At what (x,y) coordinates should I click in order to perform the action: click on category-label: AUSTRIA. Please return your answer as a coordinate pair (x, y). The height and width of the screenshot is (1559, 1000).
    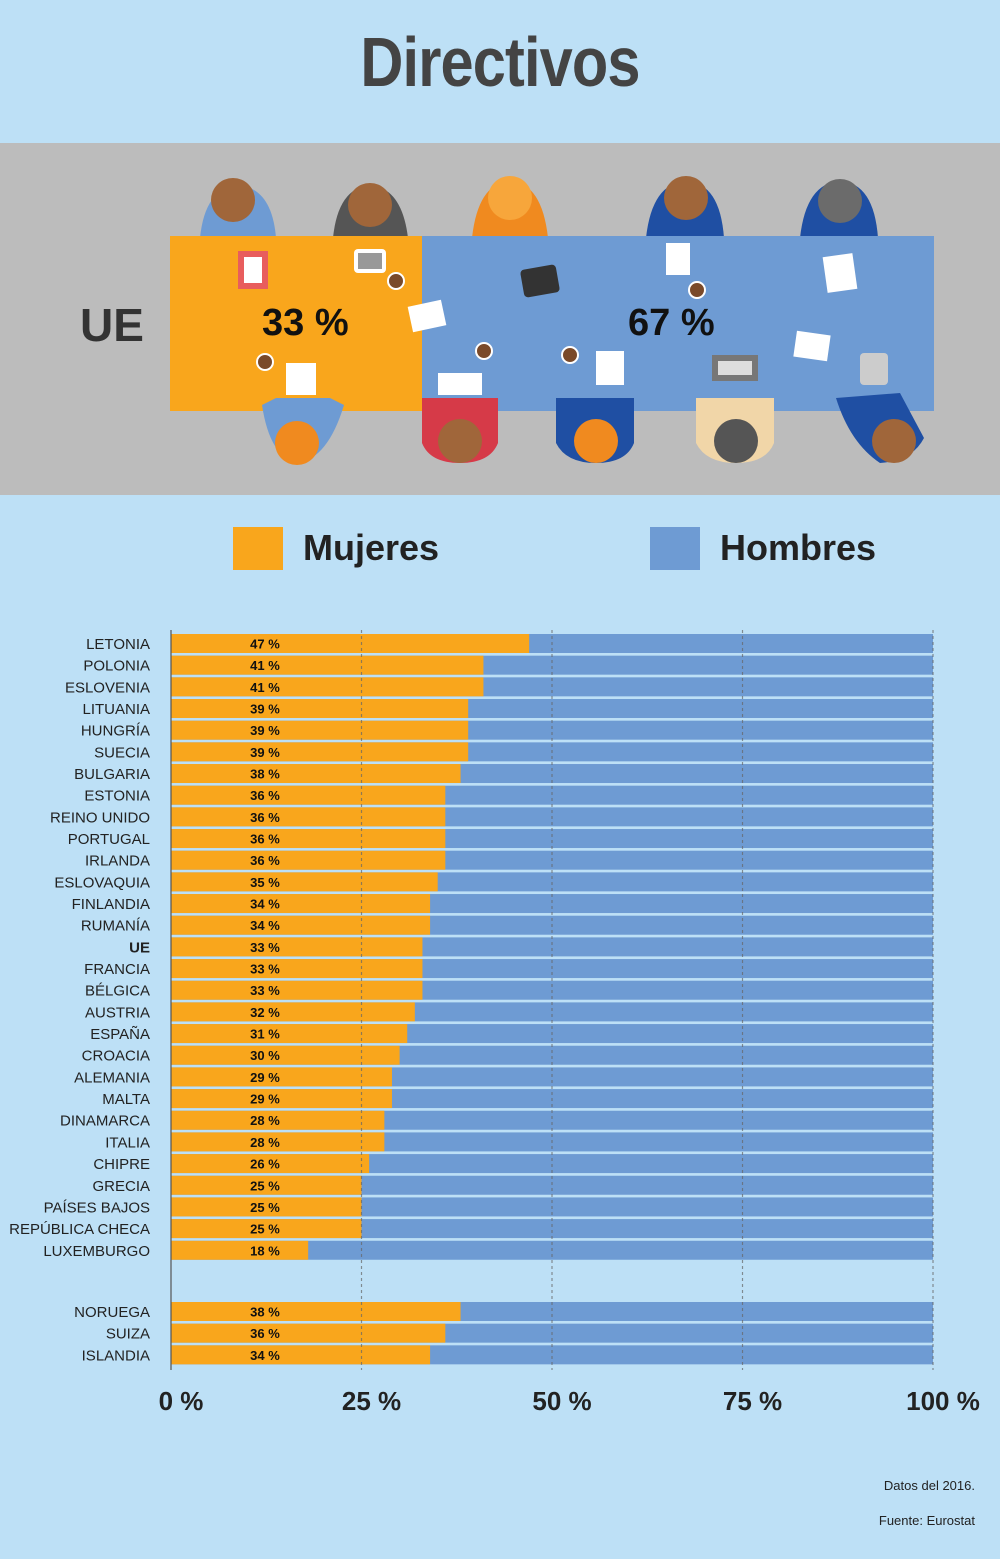
    Looking at the image, I should click on (117, 1012).